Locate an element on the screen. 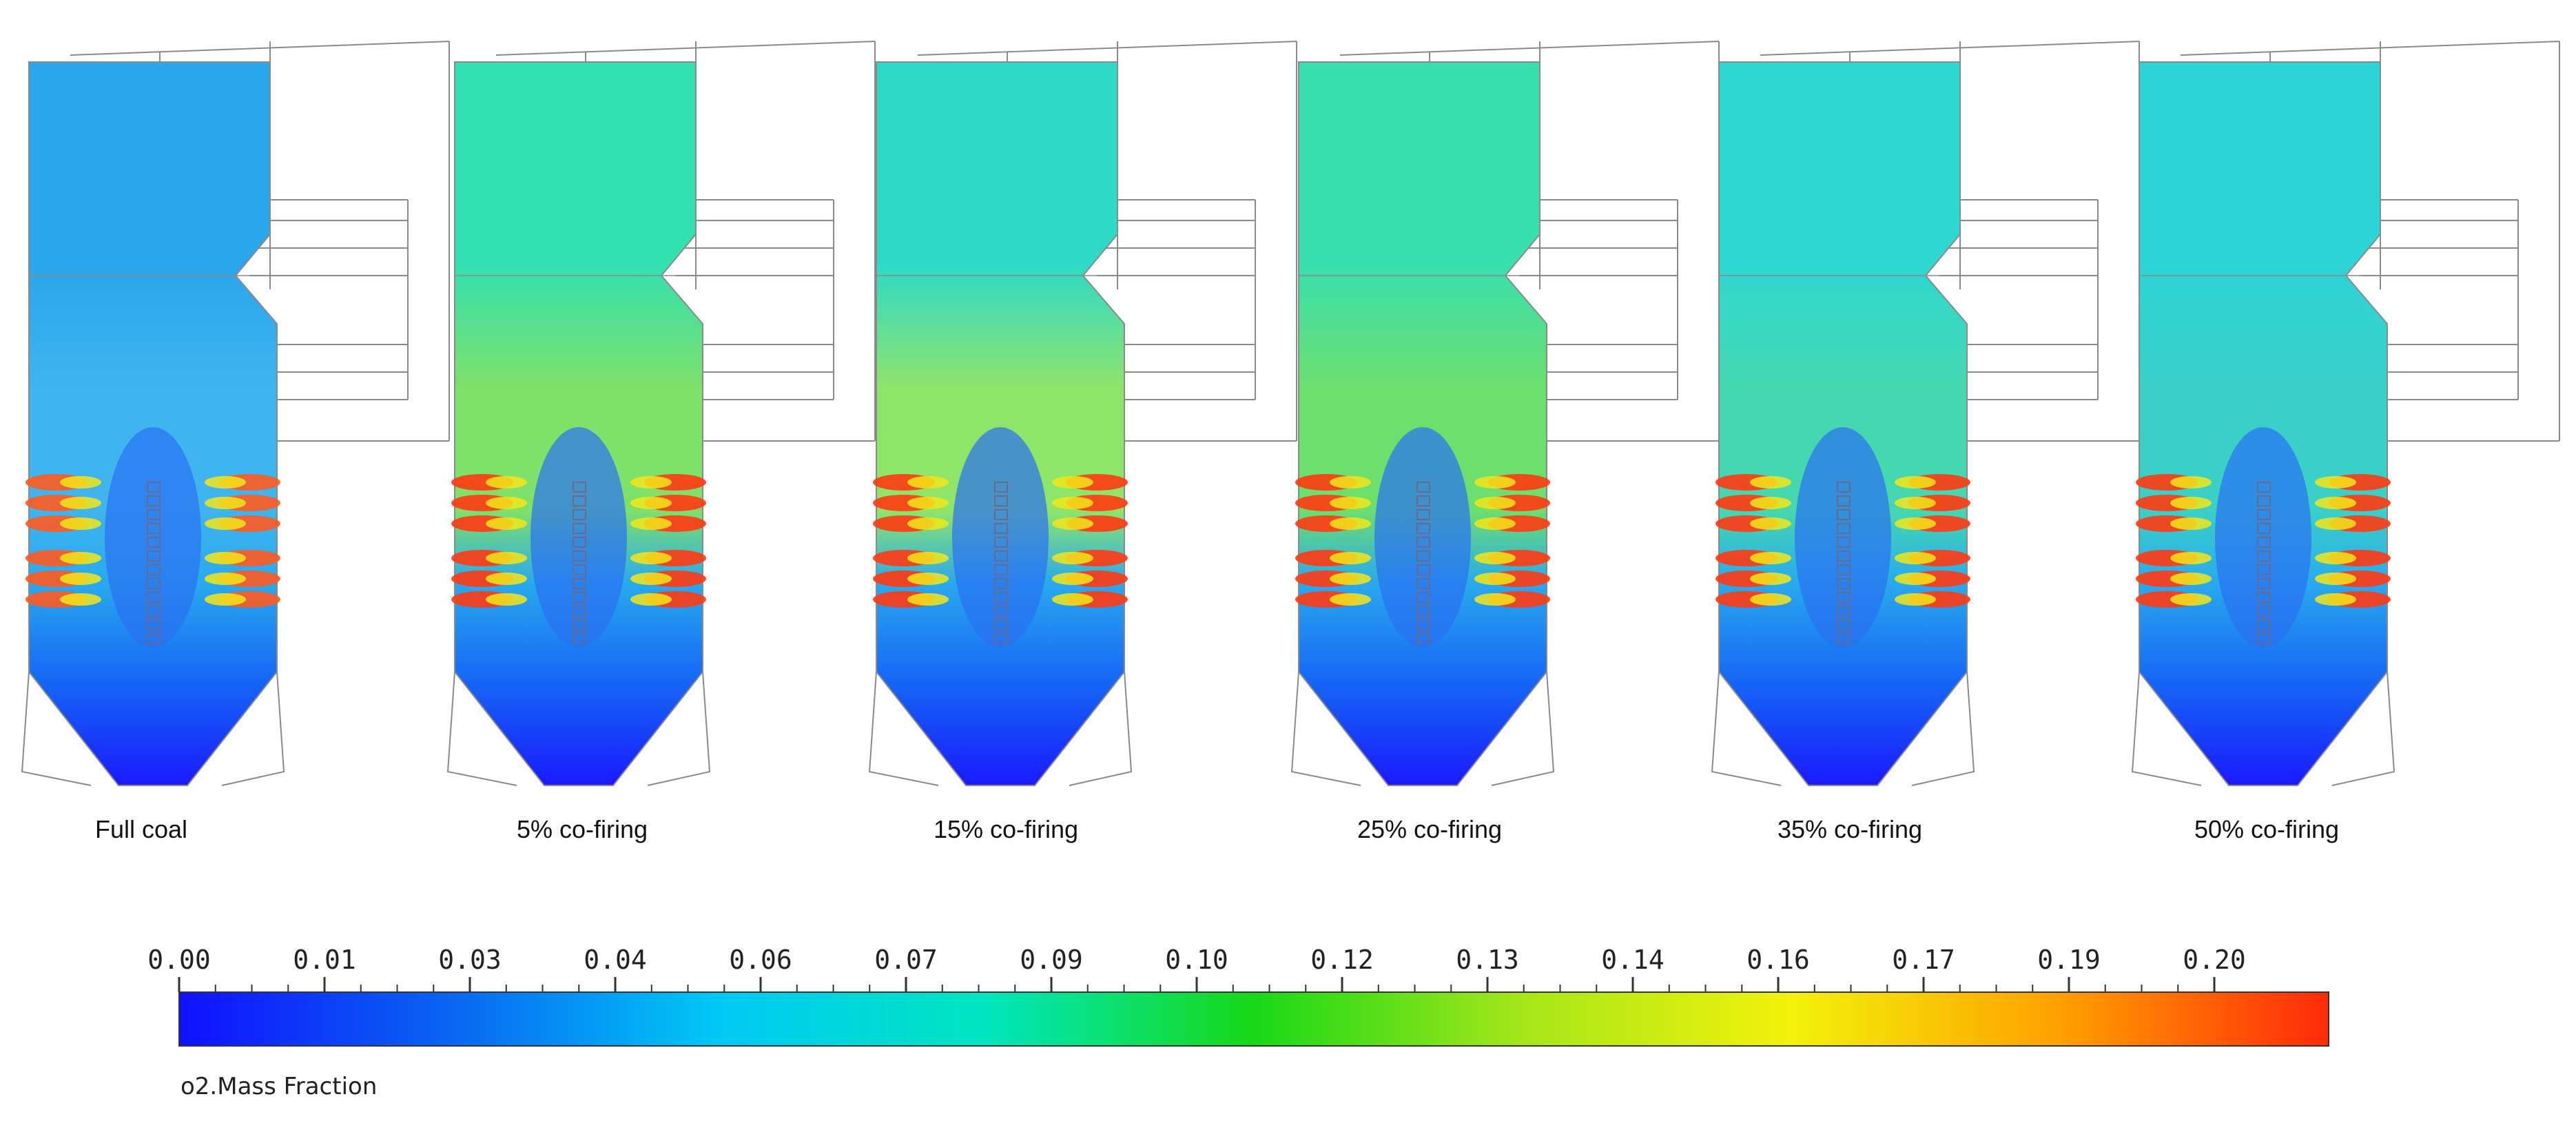  caption-35-cofiring: 35% co-firing is located at coordinates (1850, 829).